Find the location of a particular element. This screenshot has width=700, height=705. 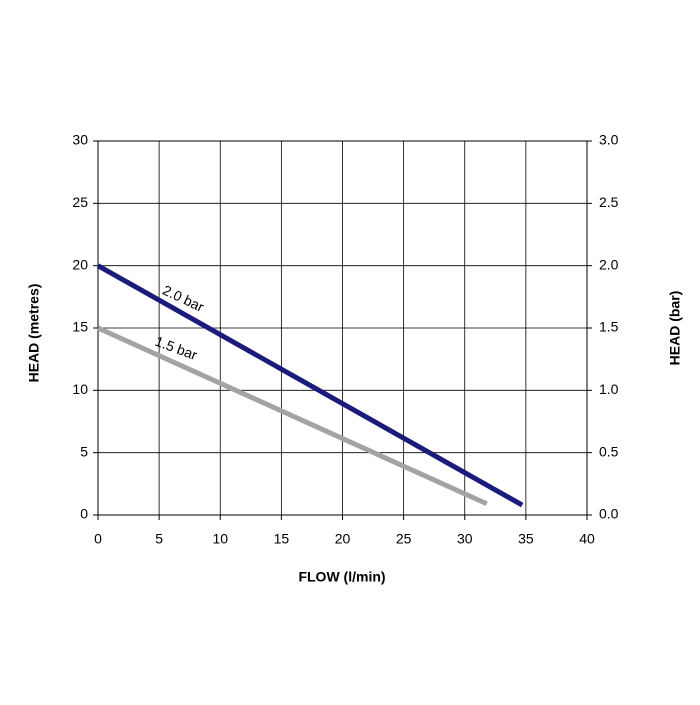

y2-tick-label: 2.5 is located at coordinates (609, 202).